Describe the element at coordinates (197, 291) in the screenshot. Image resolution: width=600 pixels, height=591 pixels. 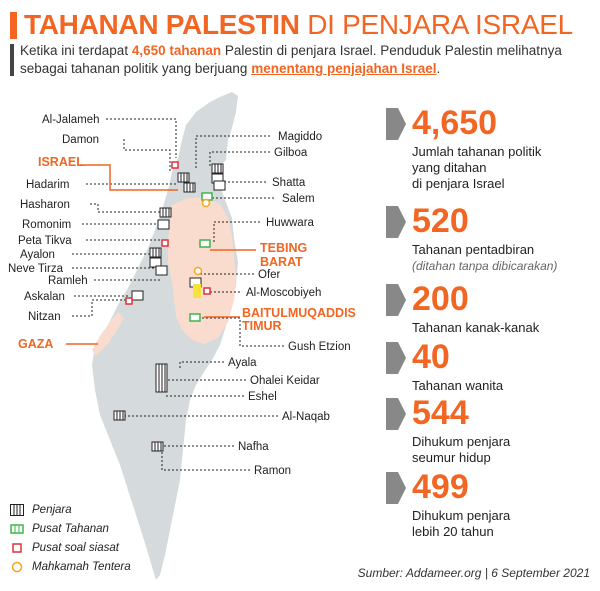
I see `jerusalem-marker` at that location.